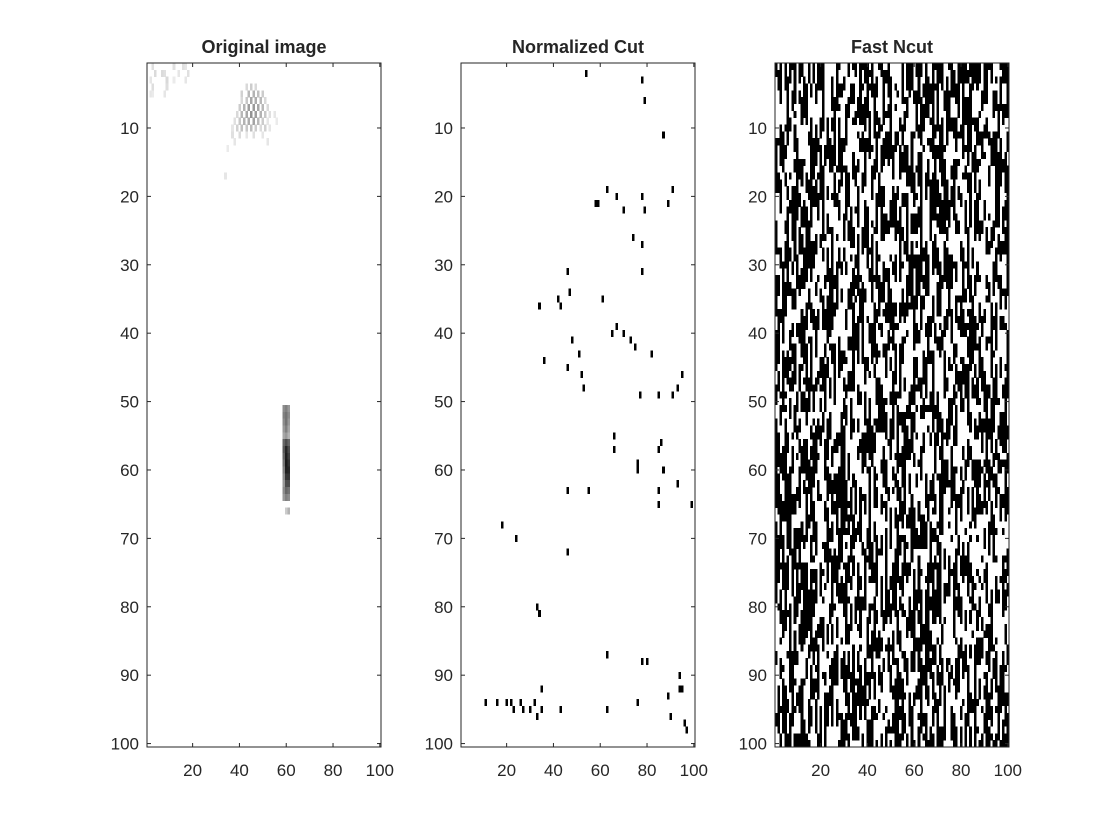  Describe the element at coordinates (219, 289) in the screenshot. I see `heatmap-cells` at that location.